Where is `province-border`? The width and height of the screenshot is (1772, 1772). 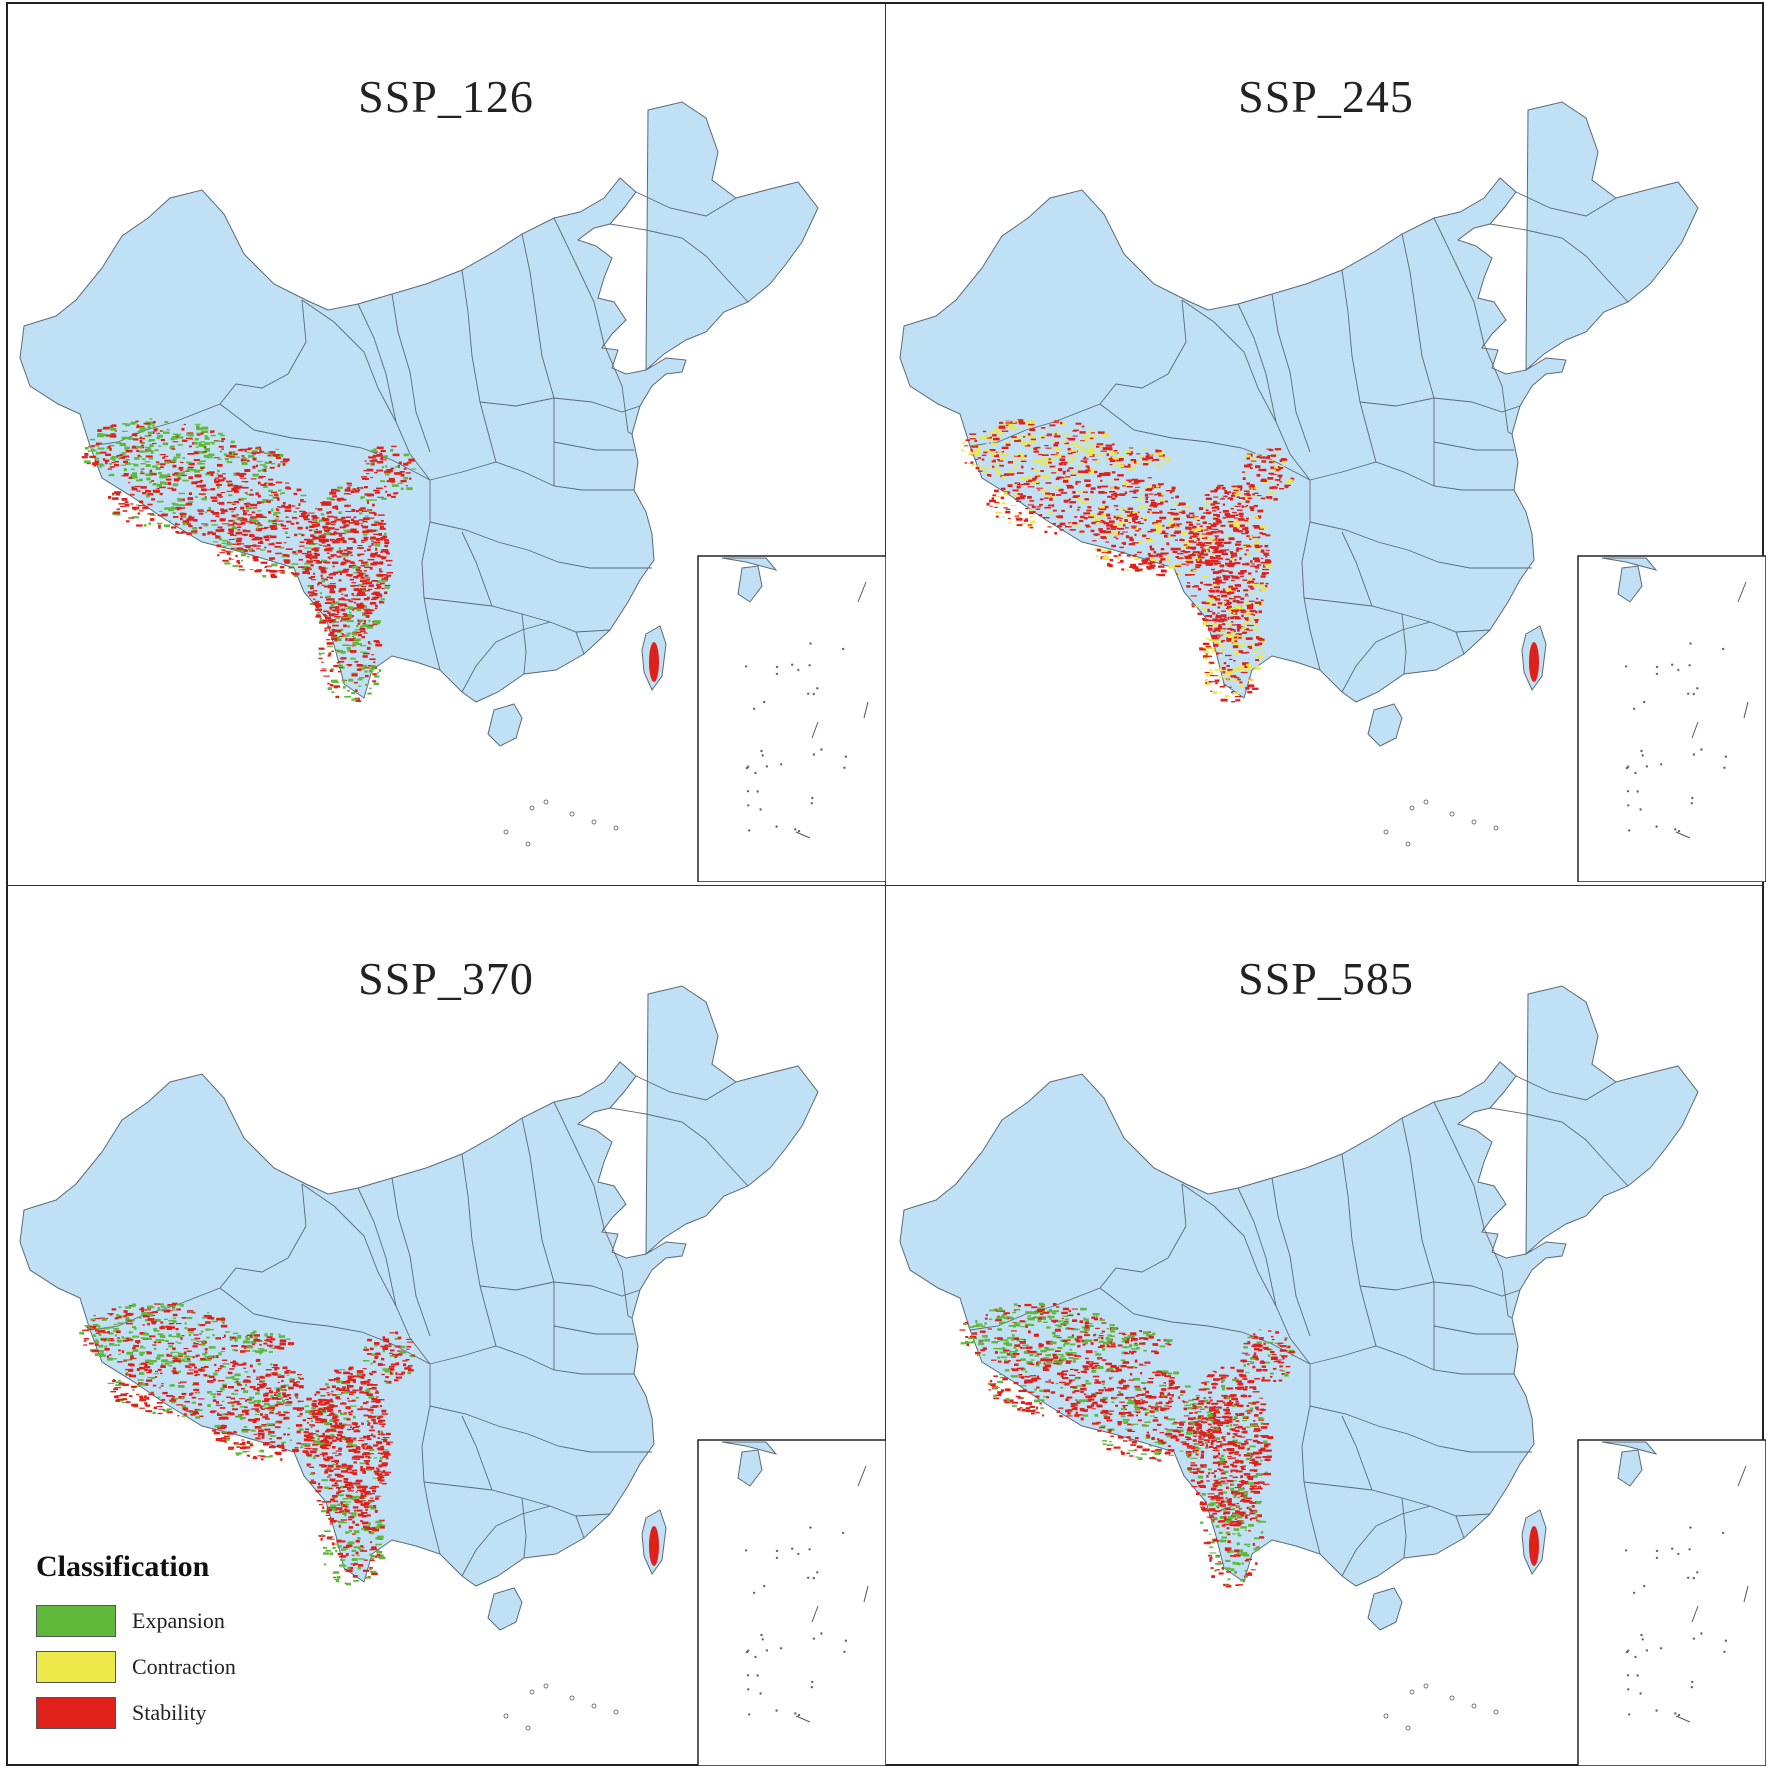
province-border is located at coordinates (1460, 643).